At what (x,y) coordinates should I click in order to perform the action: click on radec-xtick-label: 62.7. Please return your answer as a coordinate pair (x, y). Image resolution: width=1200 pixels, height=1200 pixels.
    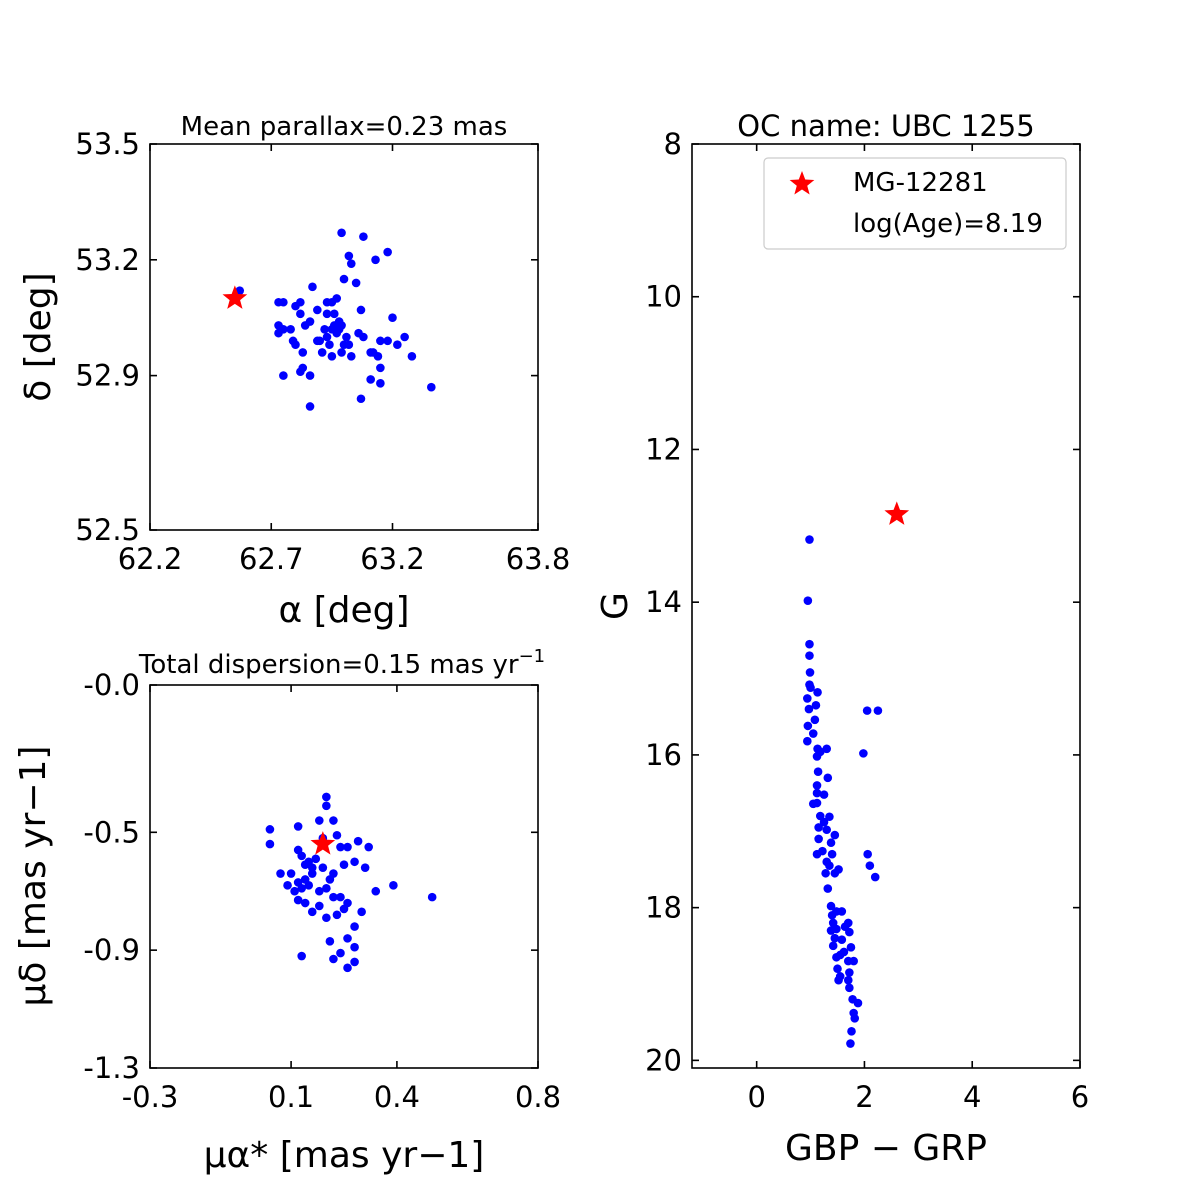
    Looking at the image, I should click on (271, 559).